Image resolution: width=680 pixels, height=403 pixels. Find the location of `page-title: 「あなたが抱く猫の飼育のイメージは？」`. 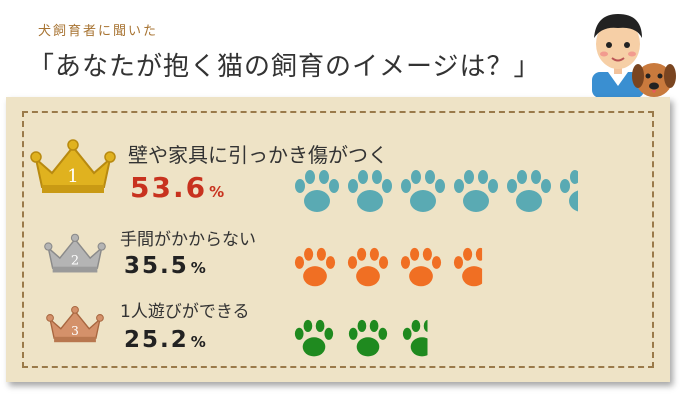

page-title: 「あなたが抱く猫の飼育のイメージは？」 is located at coordinates (284, 67).